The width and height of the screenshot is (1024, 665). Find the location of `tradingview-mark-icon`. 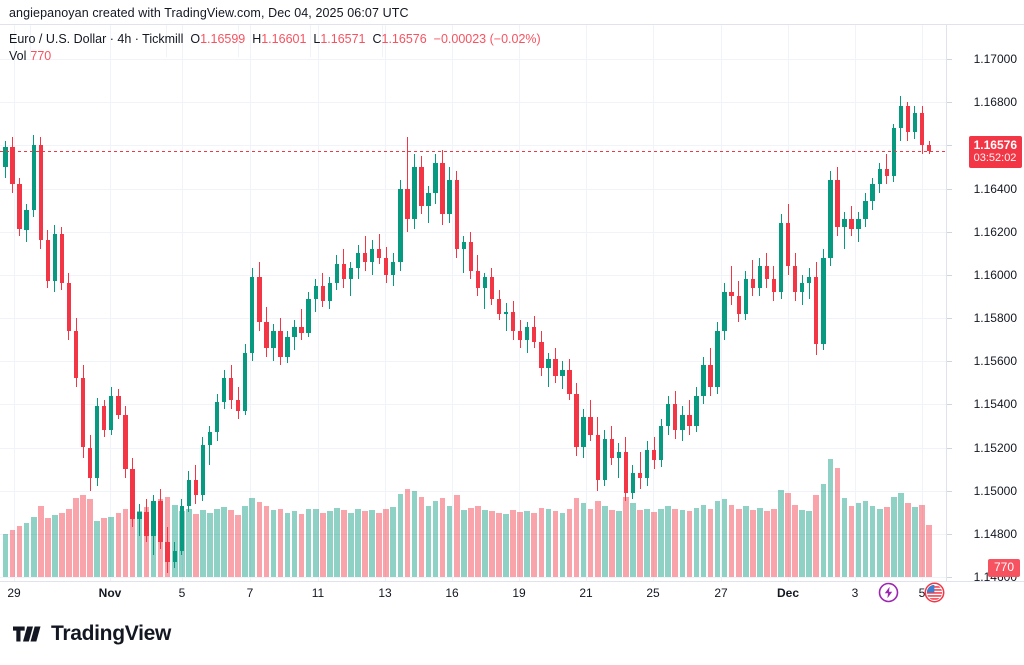

tradingview-mark-icon is located at coordinates (27, 634).